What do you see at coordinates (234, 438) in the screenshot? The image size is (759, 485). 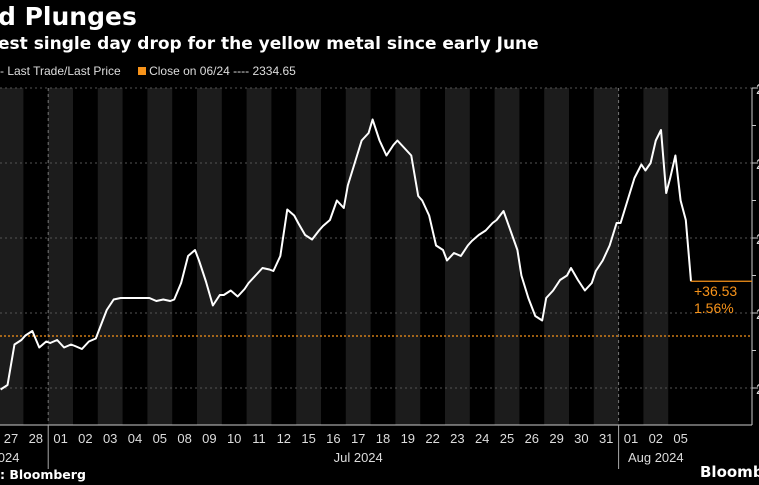 I see `x-tick-label: 10` at bounding box center [234, 438].